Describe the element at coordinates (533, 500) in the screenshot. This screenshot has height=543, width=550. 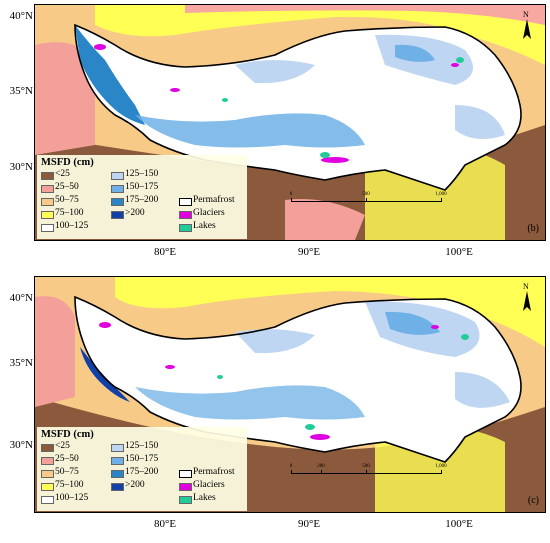
I see `panel-label: (c)` at that location.